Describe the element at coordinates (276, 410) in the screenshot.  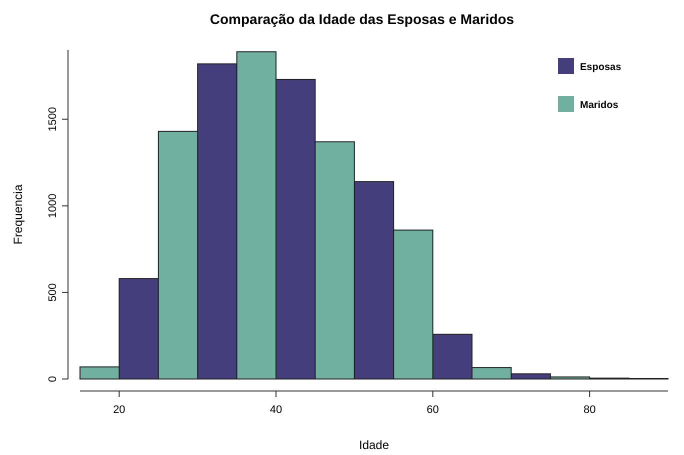
I see `x-tick-label: 40` at that location.